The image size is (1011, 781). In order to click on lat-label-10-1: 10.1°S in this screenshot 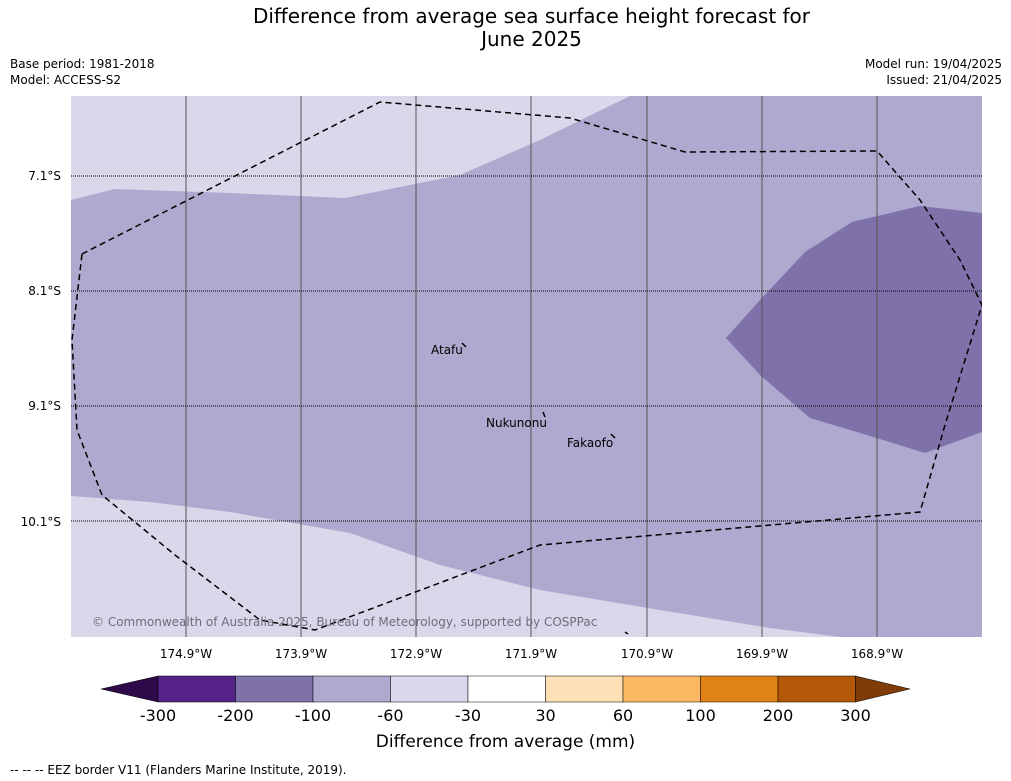, I will do `click(41, 522)`.